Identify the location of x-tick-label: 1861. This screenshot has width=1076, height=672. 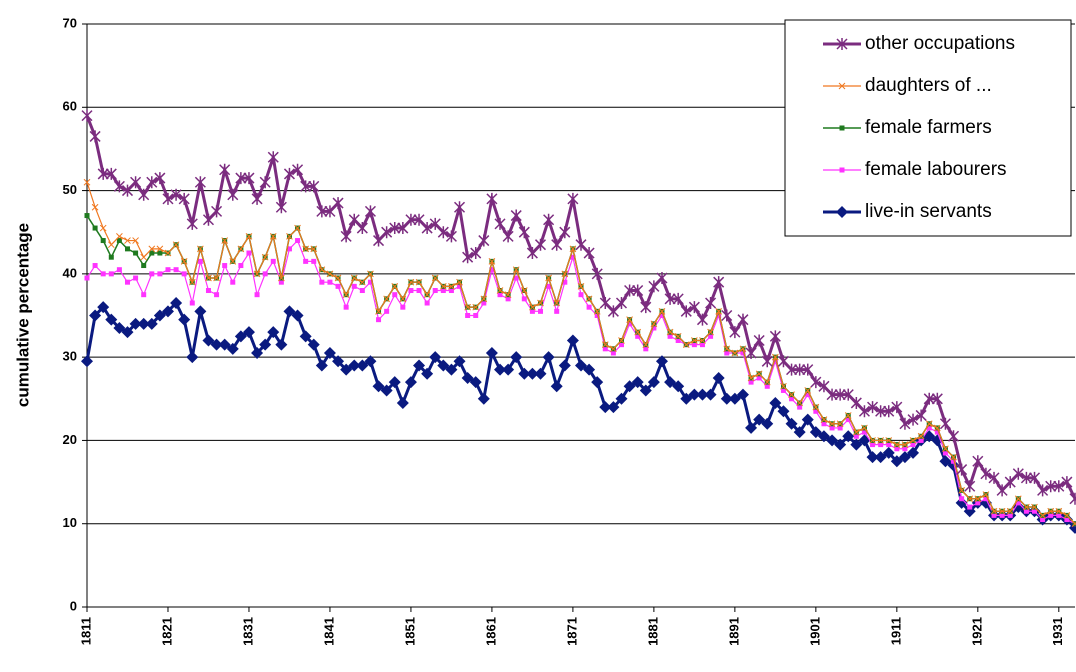
(490, 631).